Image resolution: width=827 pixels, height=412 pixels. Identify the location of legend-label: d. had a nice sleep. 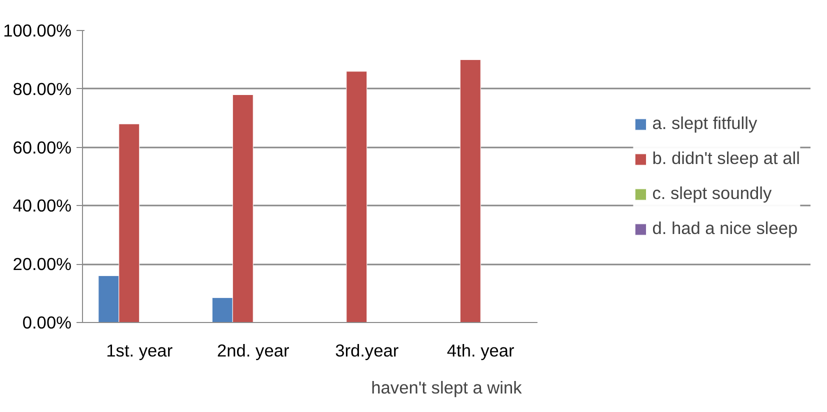
(725, 228).